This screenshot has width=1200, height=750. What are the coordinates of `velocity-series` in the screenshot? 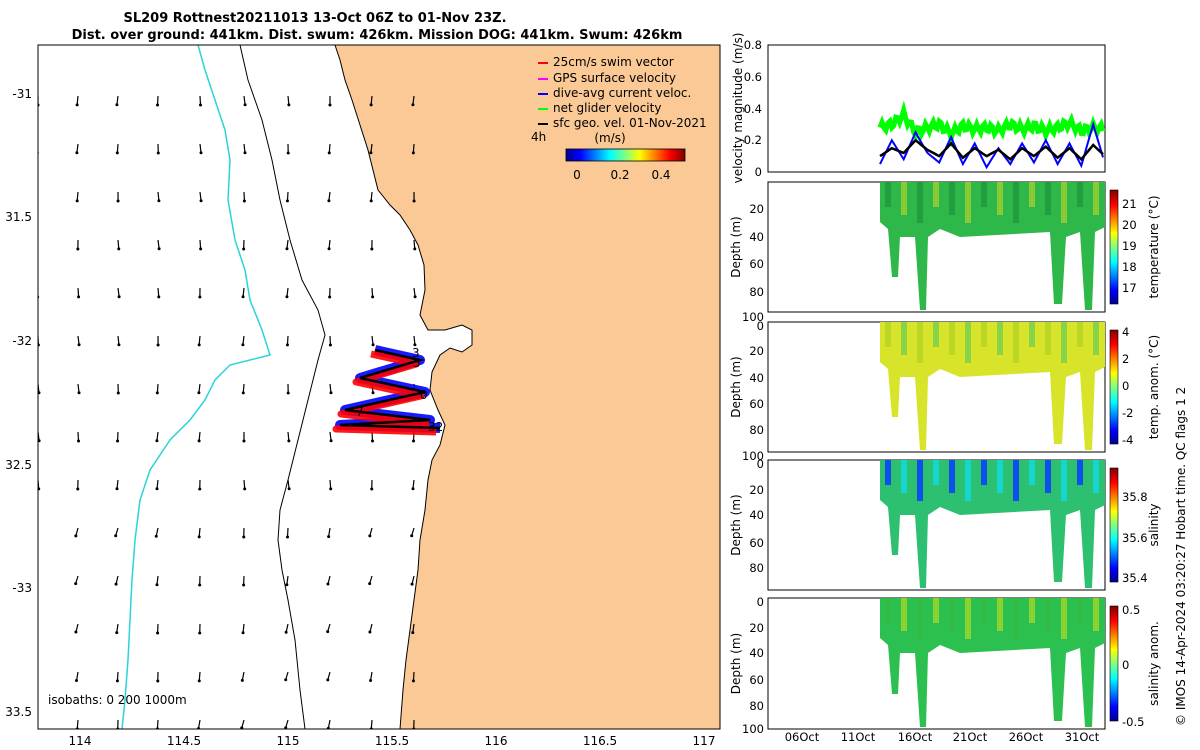 It's located at (991, 135).